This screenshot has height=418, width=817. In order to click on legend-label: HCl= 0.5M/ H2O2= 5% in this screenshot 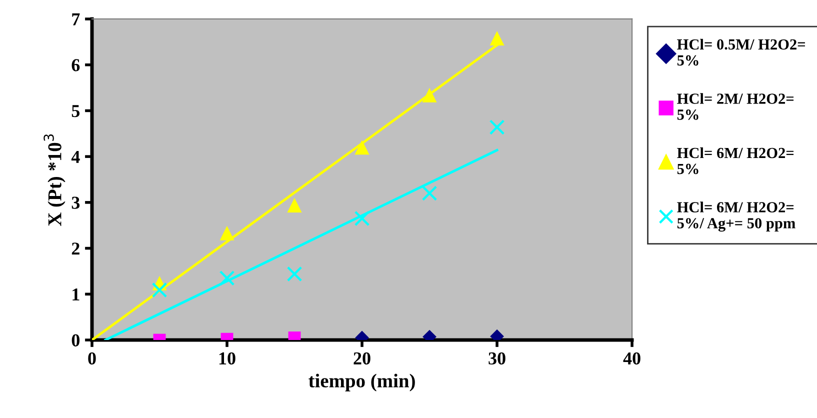, I will do `click(741, 52)`.